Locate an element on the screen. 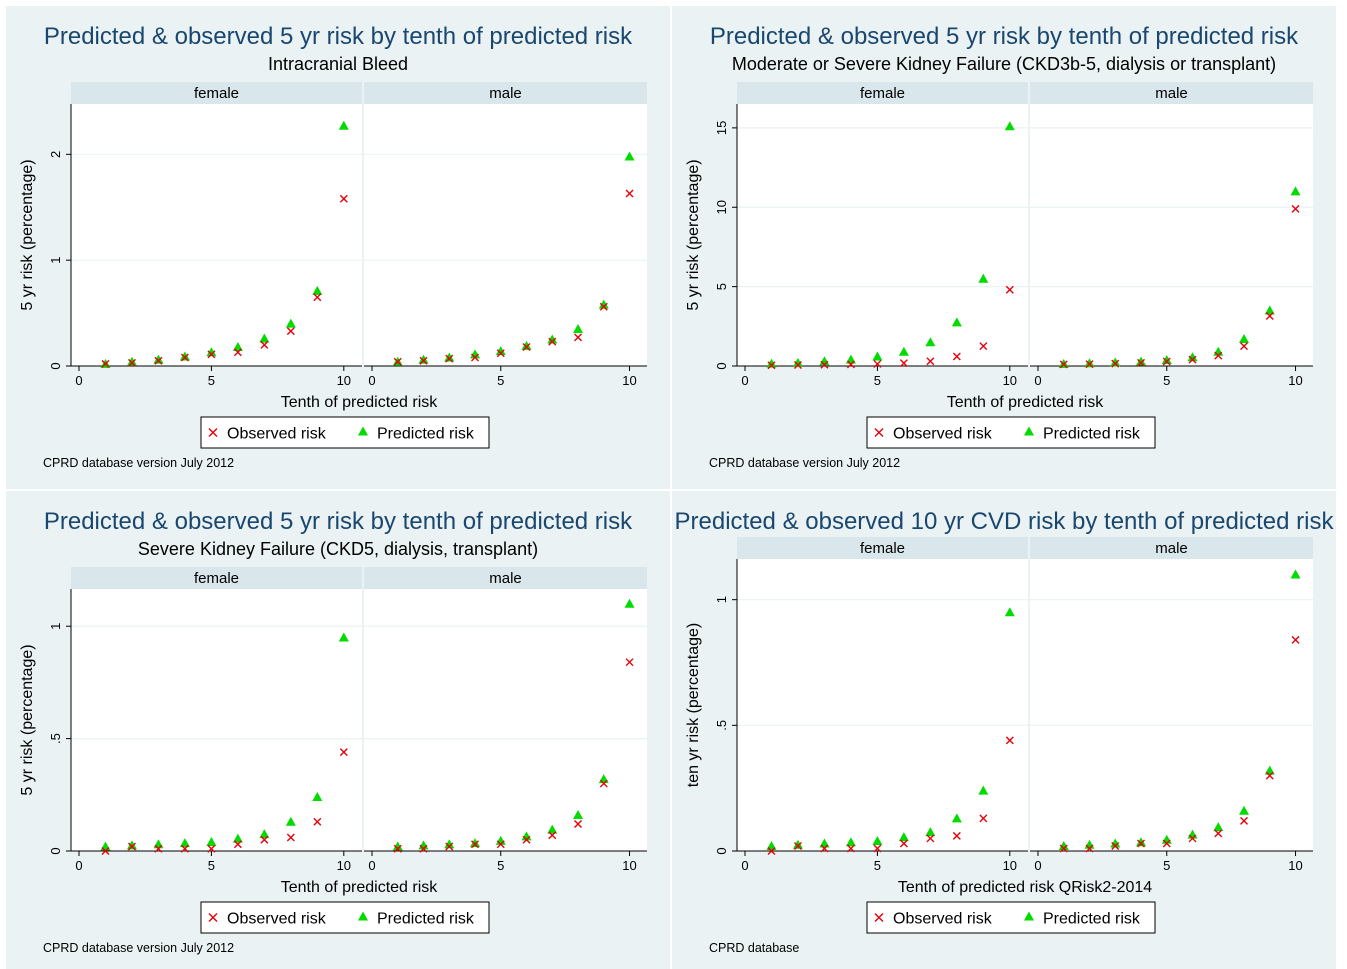 This screenshot has width=1347, height=969. legend-predicted-label: Predicted risk is located at coordinates (426, 434).